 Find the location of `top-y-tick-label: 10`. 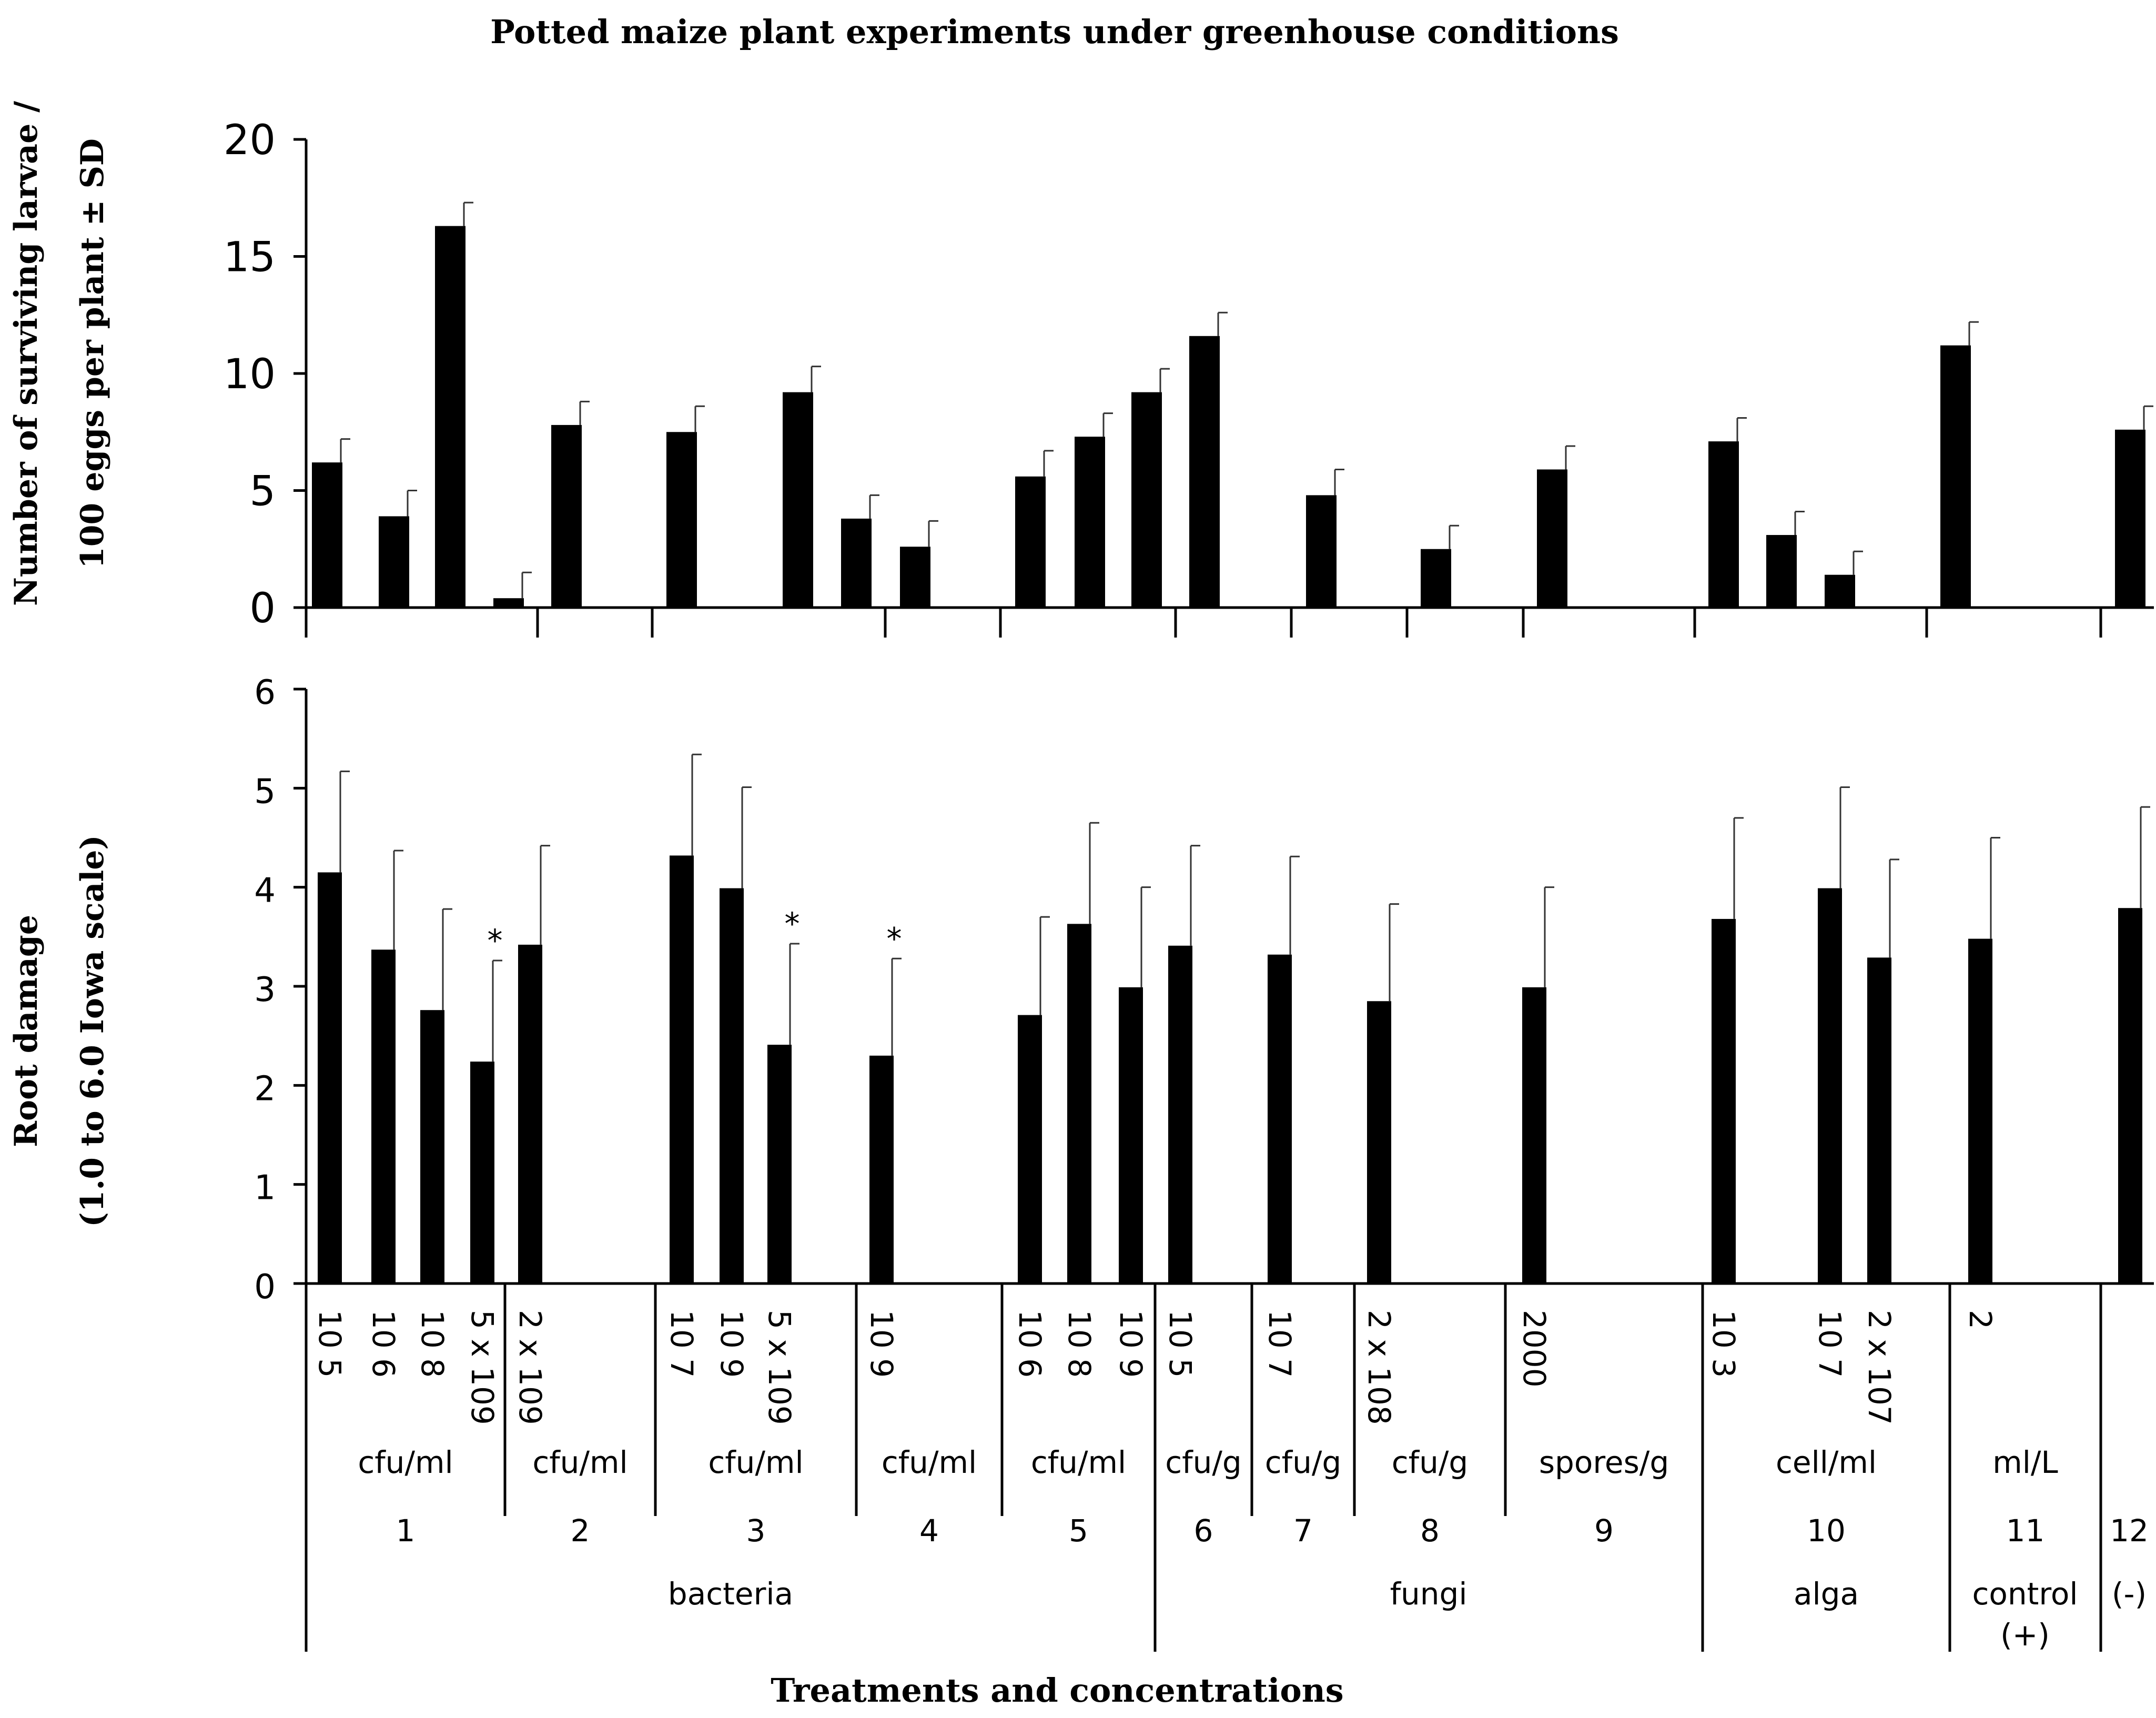

top-y-tick-label: 10 is located at coordinates (250, 374).